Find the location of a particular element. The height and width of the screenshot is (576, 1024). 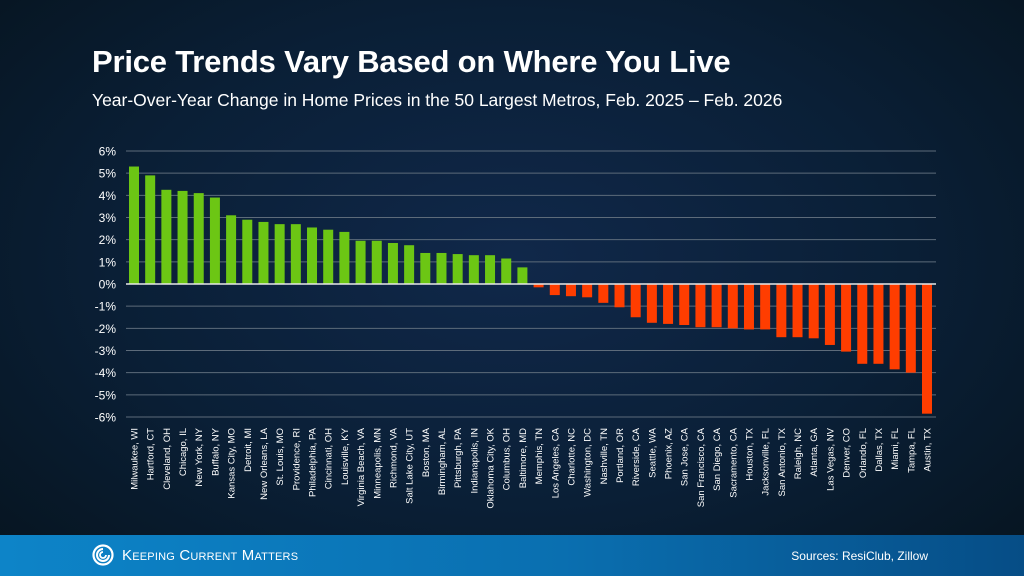

y-tick-label: 3% is located at coordinates (108, 218).